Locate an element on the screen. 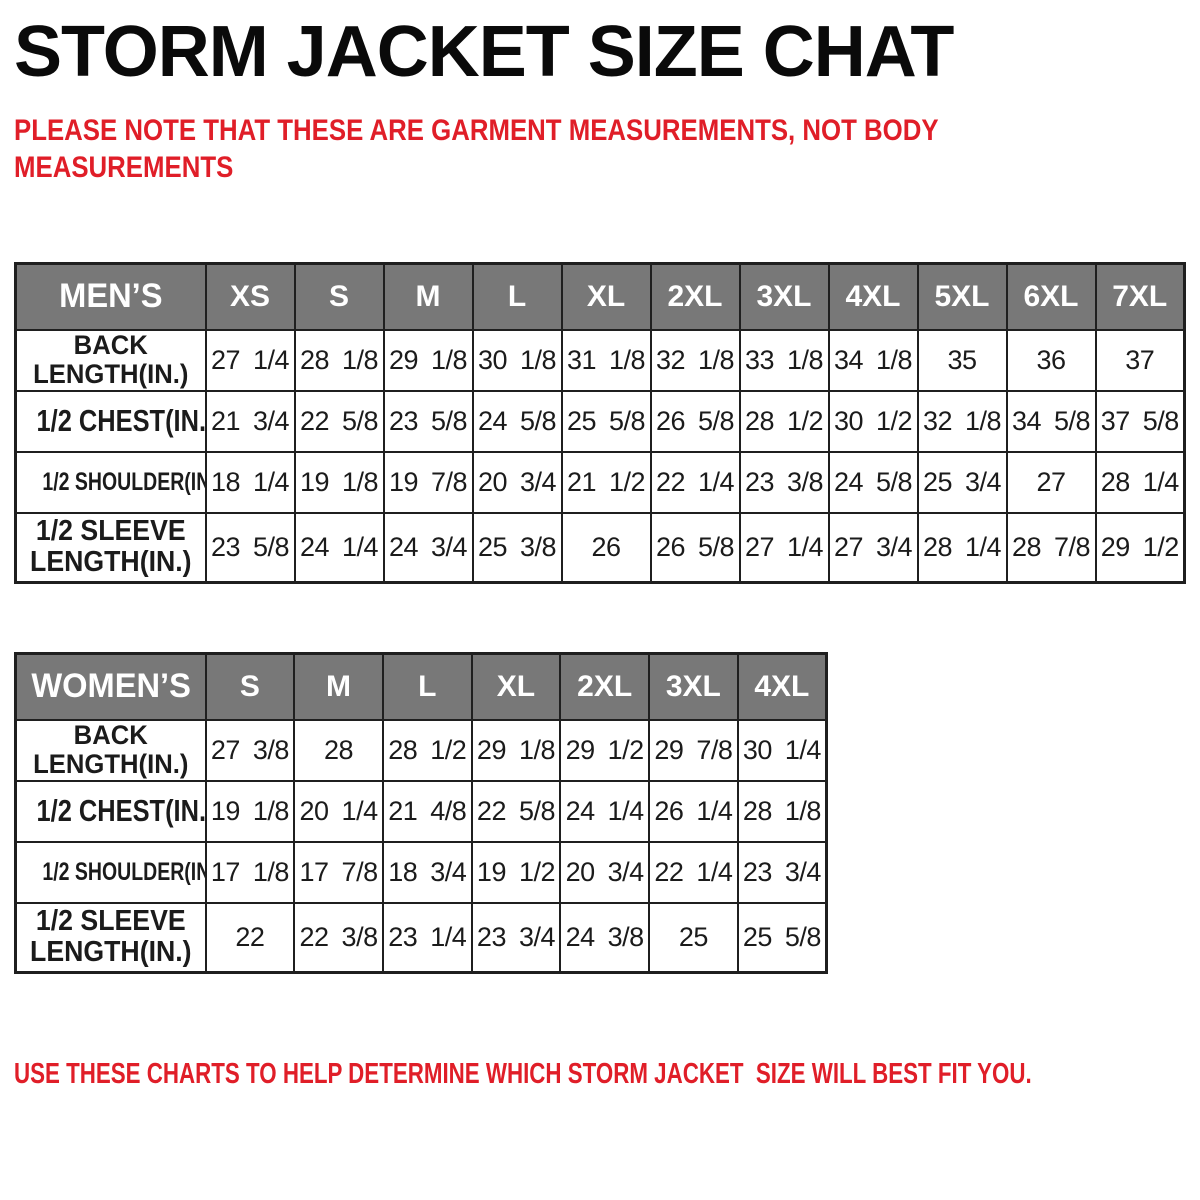 The width and height of the screenshot is (1200, 1200). size-value-cell: 23 3/4 is located at coordinates (516, 937).